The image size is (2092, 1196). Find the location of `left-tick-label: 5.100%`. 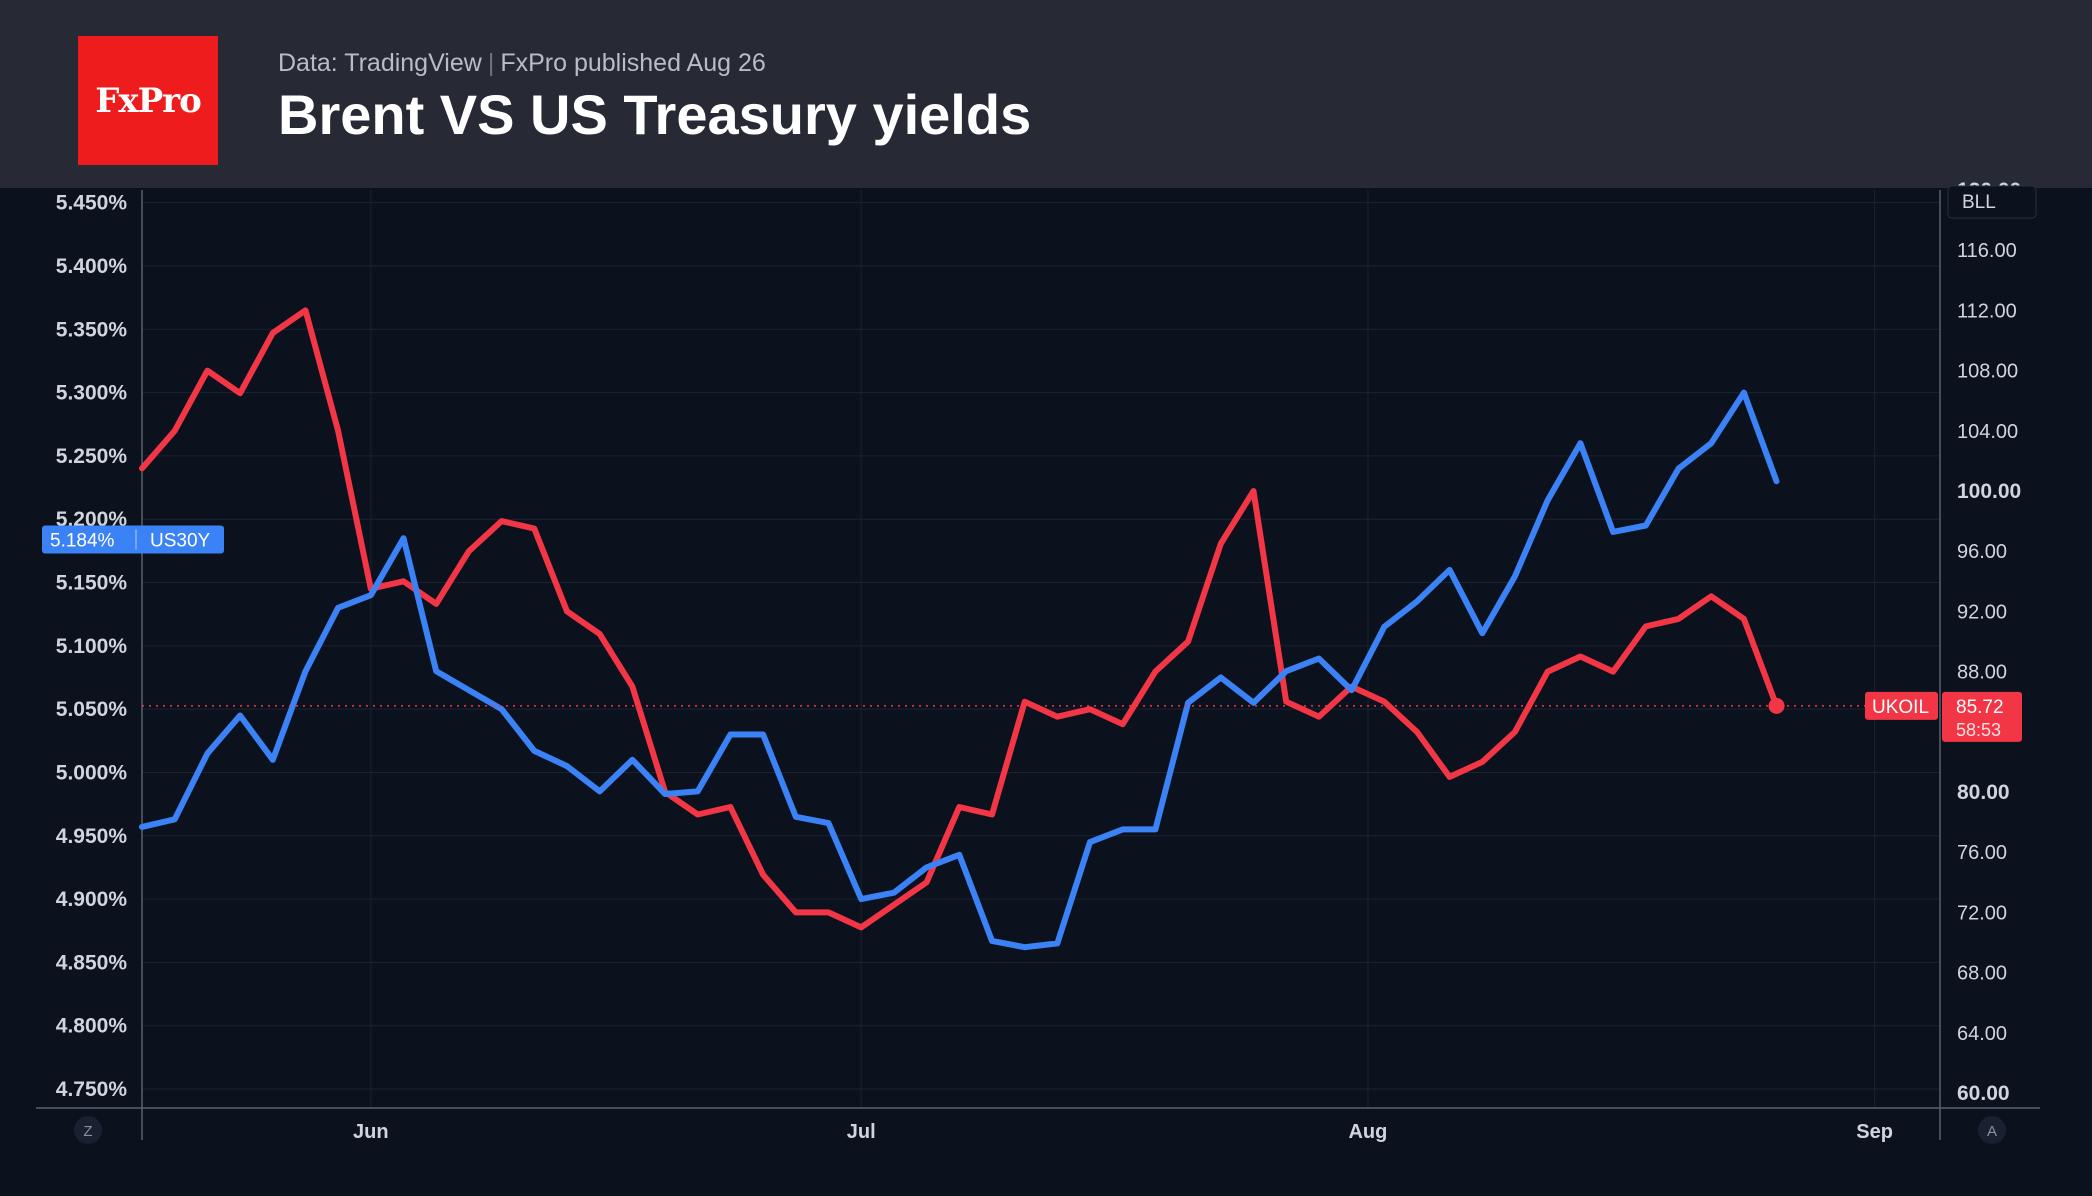

left-tick-label: 5.100% is located at coordinates (92, 646).